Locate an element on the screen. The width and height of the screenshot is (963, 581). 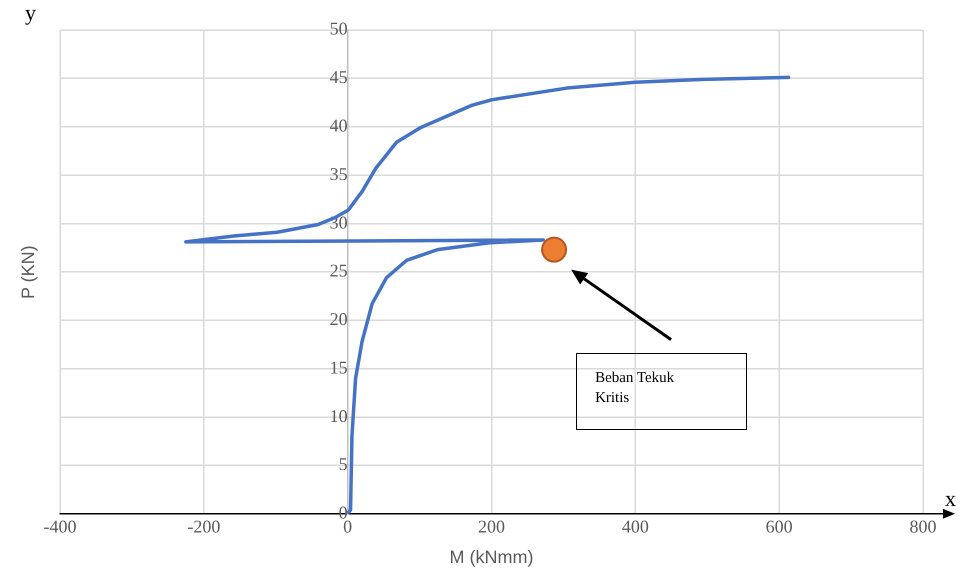
y-tick-label: 20 is located at coordinates (339, 319).